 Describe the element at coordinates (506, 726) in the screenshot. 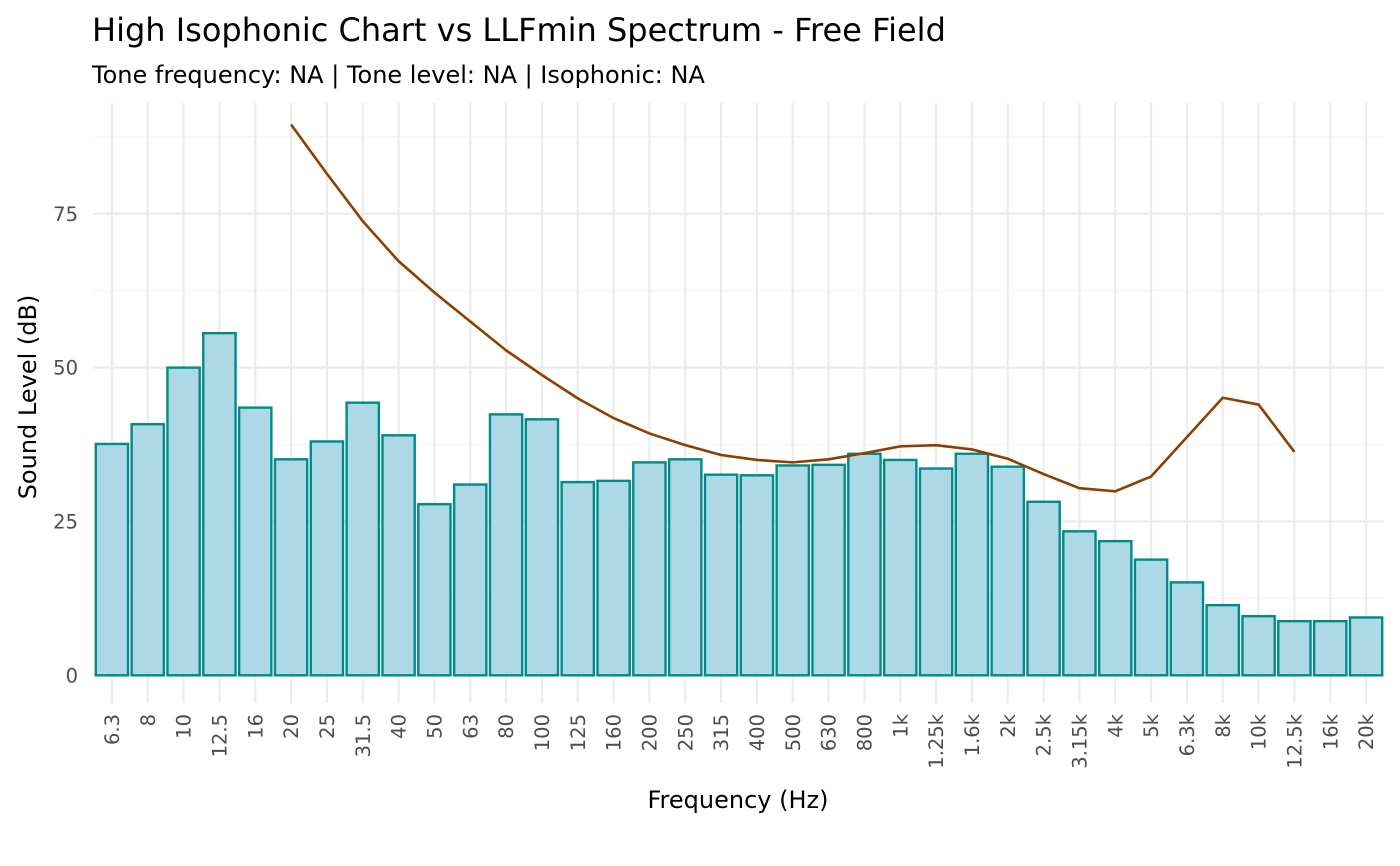

I see `x-tick-label: 80` at that location.